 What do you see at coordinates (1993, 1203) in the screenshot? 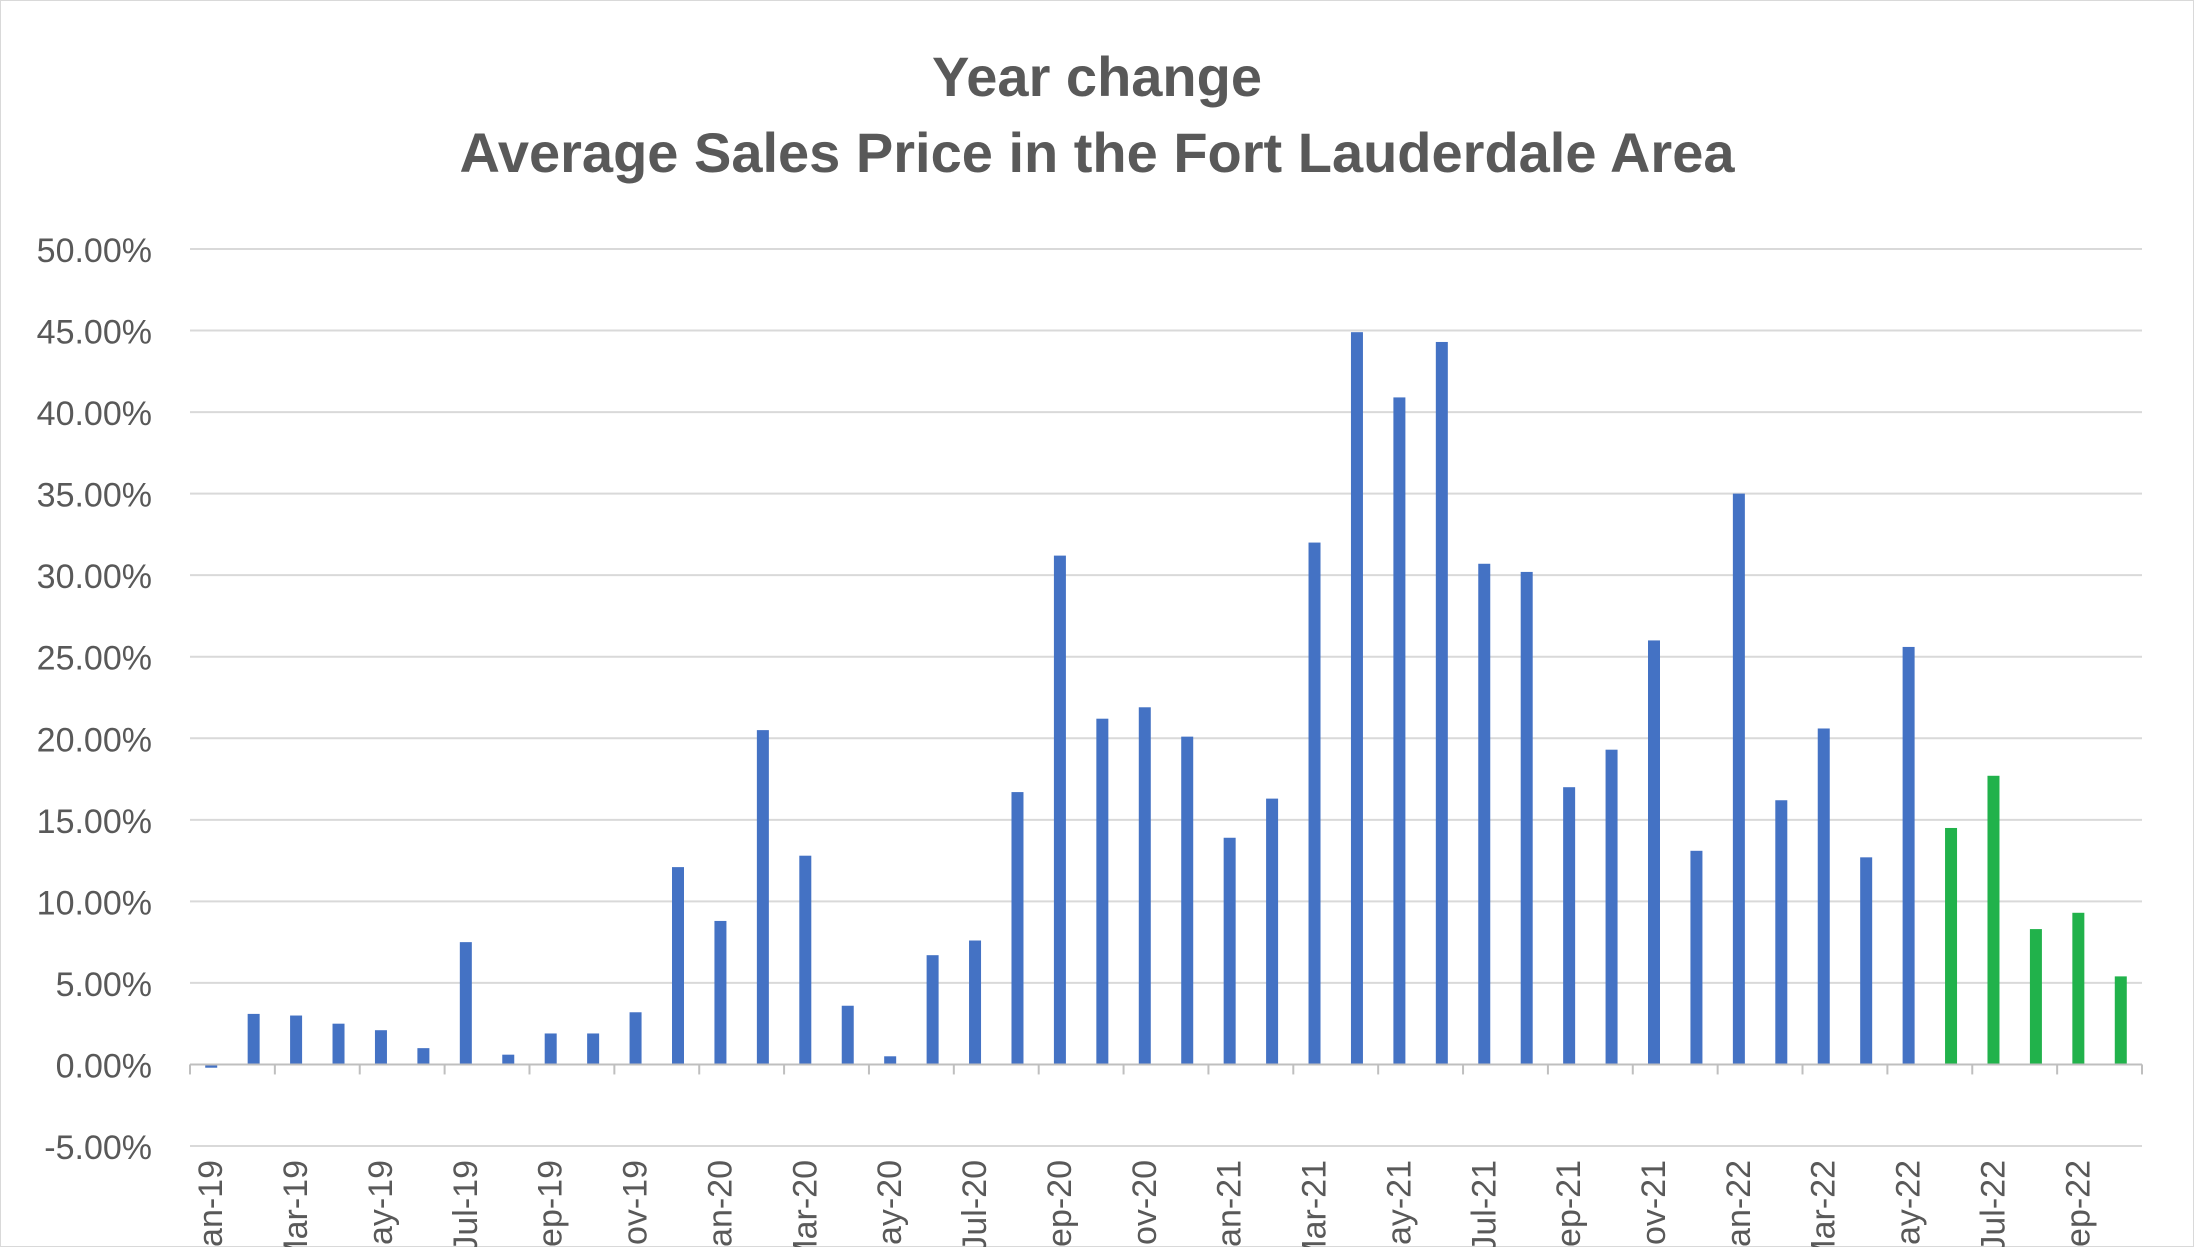
I see `x-tick-label: Jul-22` at bounding box center [1993, 1203].